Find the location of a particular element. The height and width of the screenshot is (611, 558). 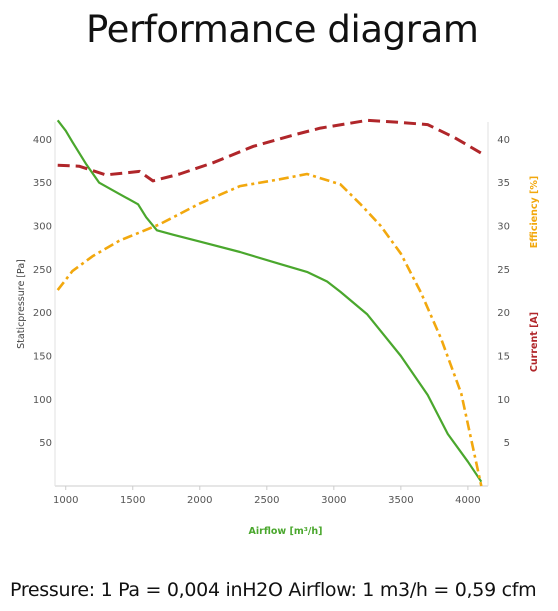

current-series-line is located at coordinates (270, 150).